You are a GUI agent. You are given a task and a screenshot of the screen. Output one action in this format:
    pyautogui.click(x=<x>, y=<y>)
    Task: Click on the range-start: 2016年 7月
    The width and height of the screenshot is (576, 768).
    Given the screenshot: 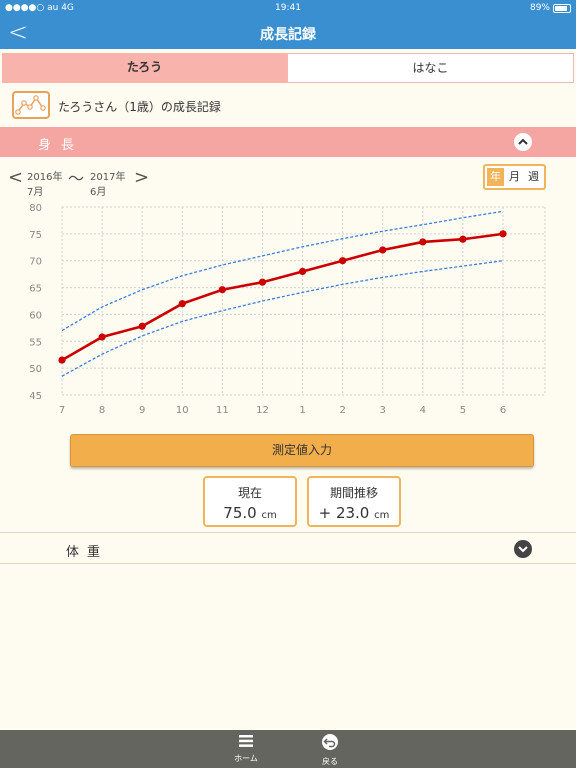 What is the action you would take?
    pyautogui.click(x=44, y=185)
    